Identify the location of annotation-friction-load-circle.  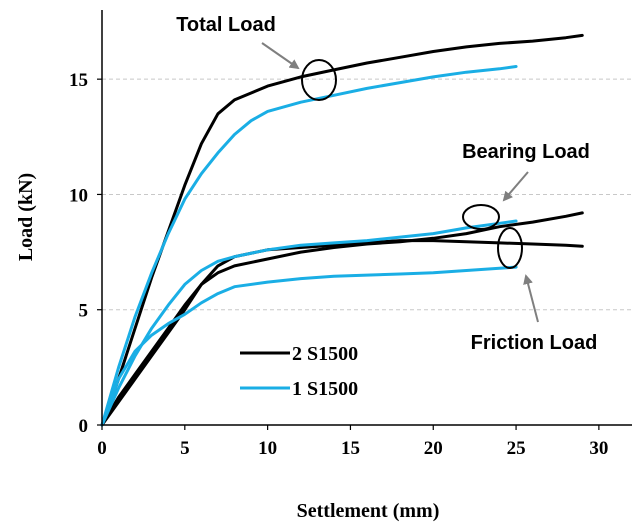
(510, 248).